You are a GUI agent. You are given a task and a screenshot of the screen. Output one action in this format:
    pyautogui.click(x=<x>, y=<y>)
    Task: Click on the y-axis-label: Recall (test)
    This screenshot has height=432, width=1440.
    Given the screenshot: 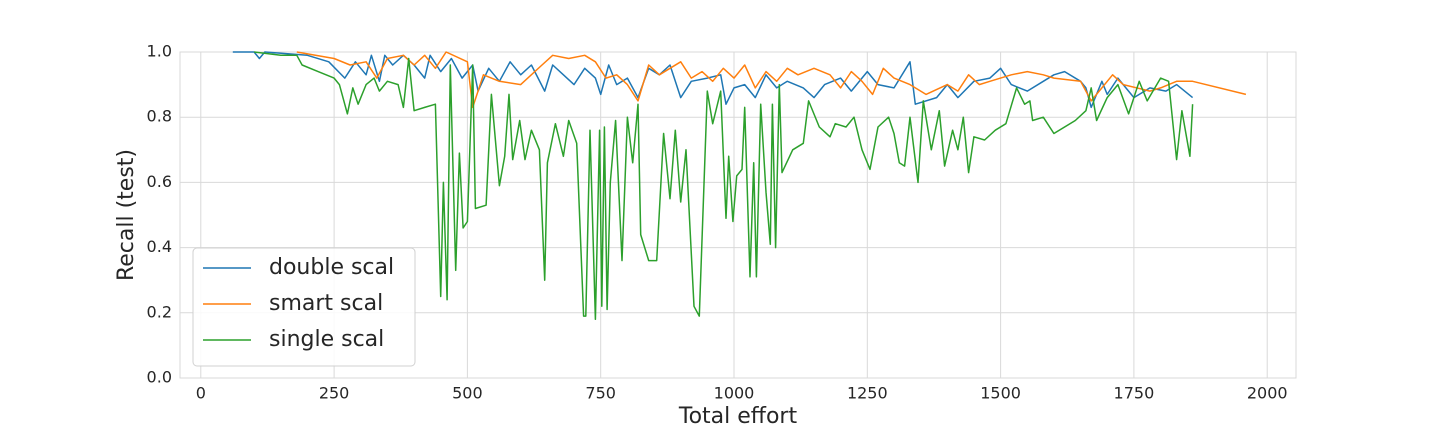 What is the action you would take?
    pyautogui.click(x=126, y=215)
    